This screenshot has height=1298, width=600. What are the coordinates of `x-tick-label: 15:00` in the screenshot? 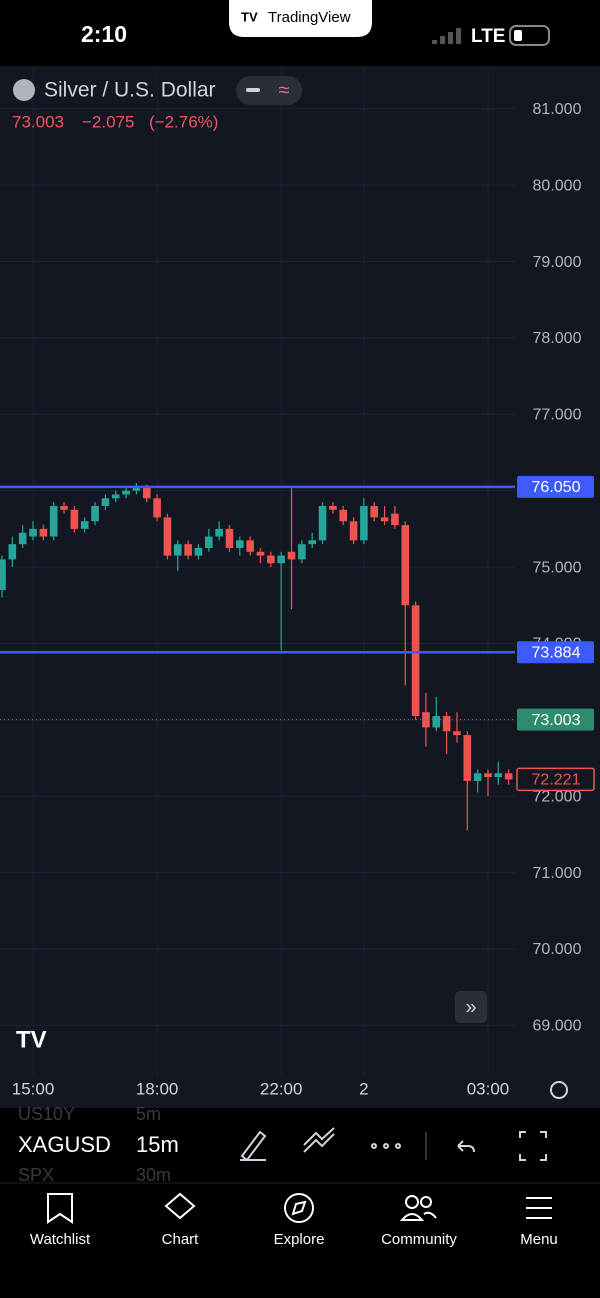 It's located at (33, 1088).